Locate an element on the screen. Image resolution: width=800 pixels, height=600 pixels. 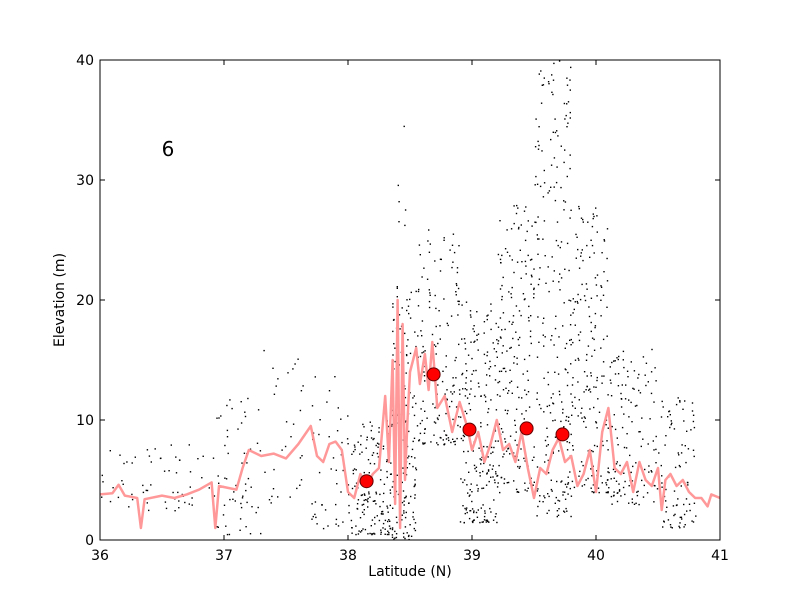
y-tick-label: 40 is located at coordinates (85, 61).